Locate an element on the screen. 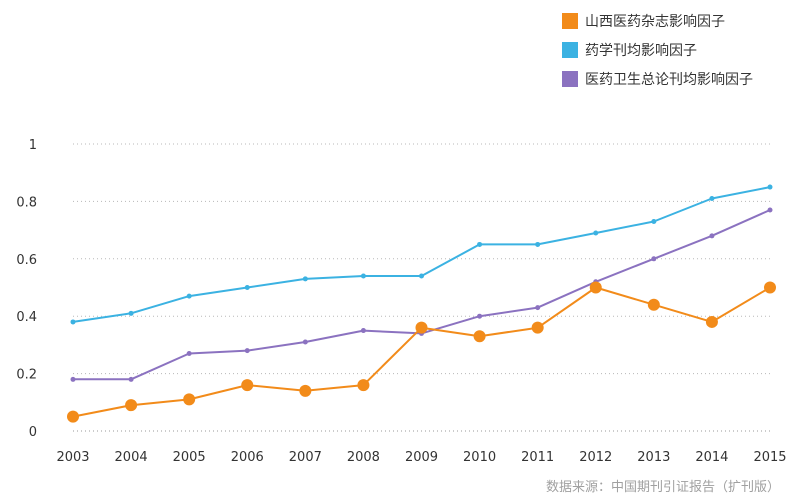 The height and width of the screenshot is (504, 792). data-point-1-2011 is located at coordinates (538, 244).